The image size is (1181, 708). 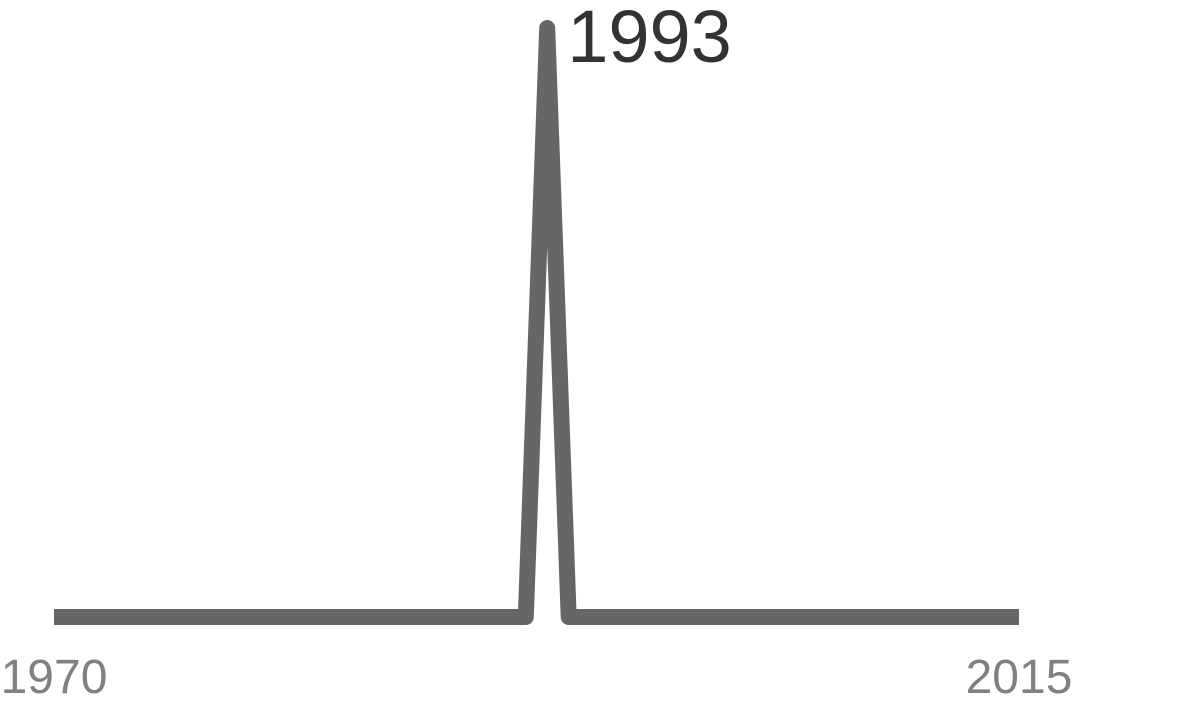 What do you see at coordinates (649, 39) in the screenshot?
I see `peak-annotation-label: 1993` at bounding box center [649, 39].